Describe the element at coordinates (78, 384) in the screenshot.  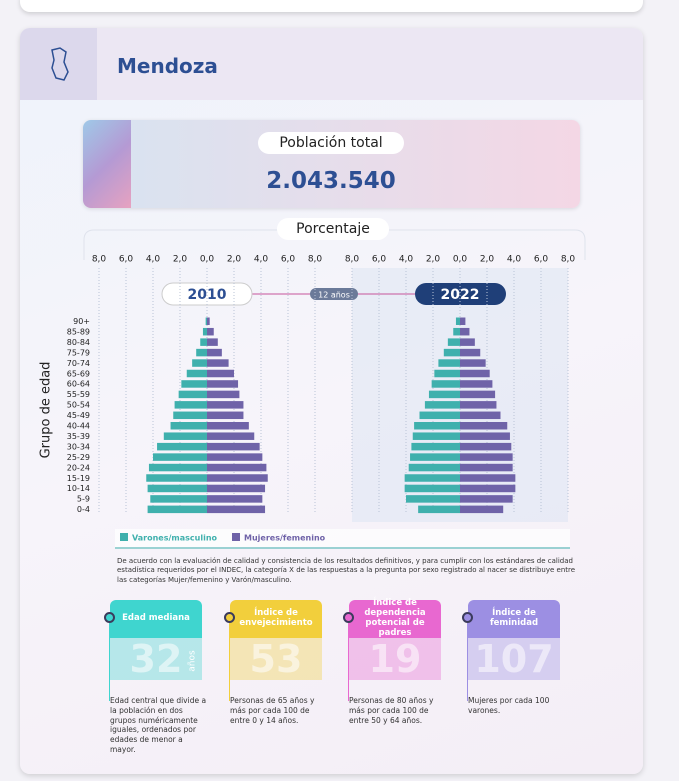
I see `age-label: 60-64` at that location.